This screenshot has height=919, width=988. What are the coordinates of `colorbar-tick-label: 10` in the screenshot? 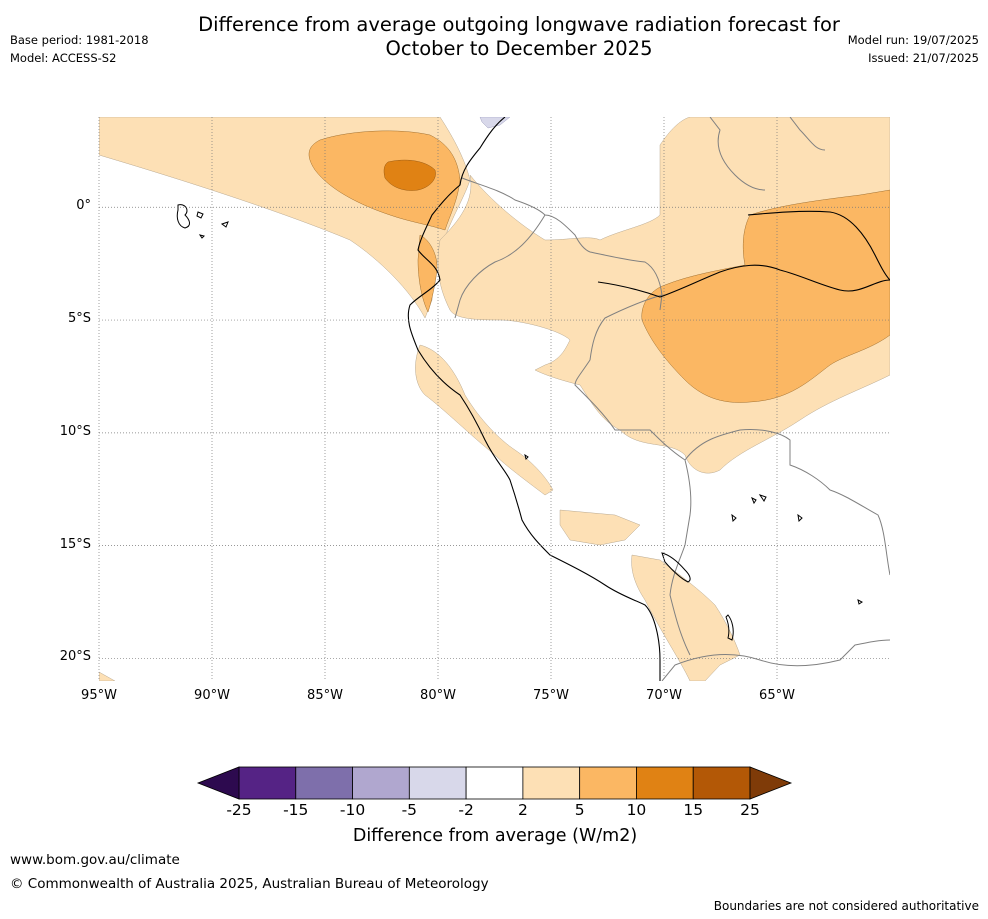 It's located at (636, 810).